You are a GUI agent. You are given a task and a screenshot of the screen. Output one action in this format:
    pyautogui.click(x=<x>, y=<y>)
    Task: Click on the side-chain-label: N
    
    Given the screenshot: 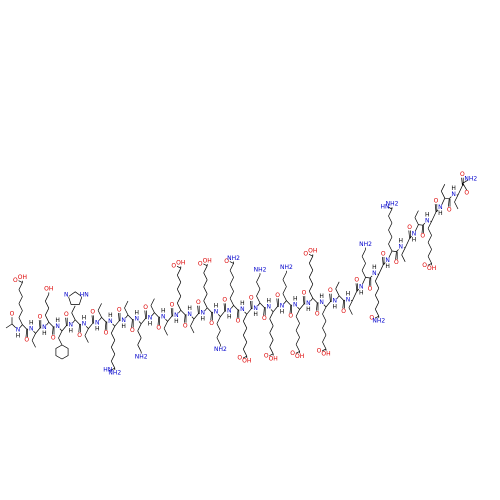 What is the action you would take?
    pyautogui.click(x=66, y=294)
    